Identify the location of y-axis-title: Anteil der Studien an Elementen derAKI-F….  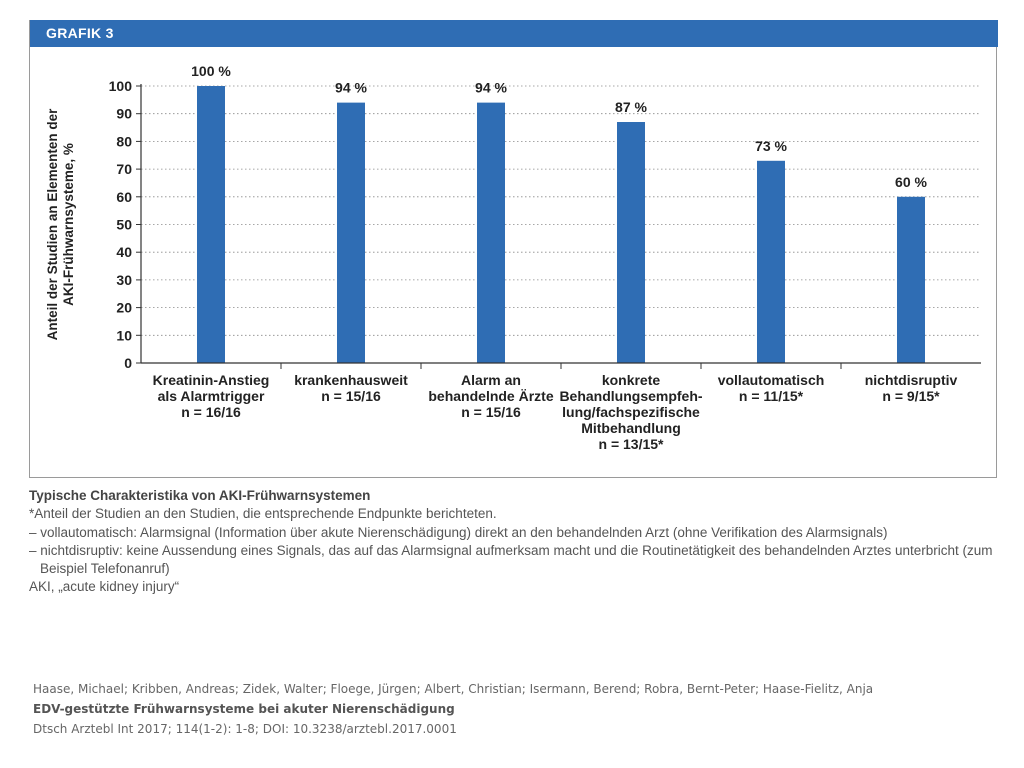
(60, 224).